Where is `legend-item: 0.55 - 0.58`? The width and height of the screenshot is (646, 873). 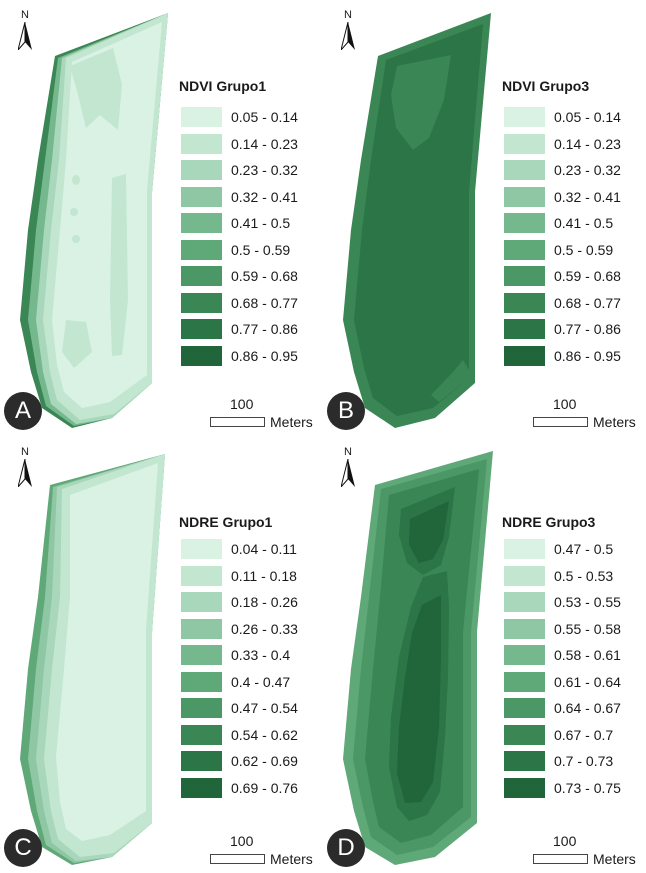
legend-item: 0.55 - 0.58 is located at coordinates (574, 628).